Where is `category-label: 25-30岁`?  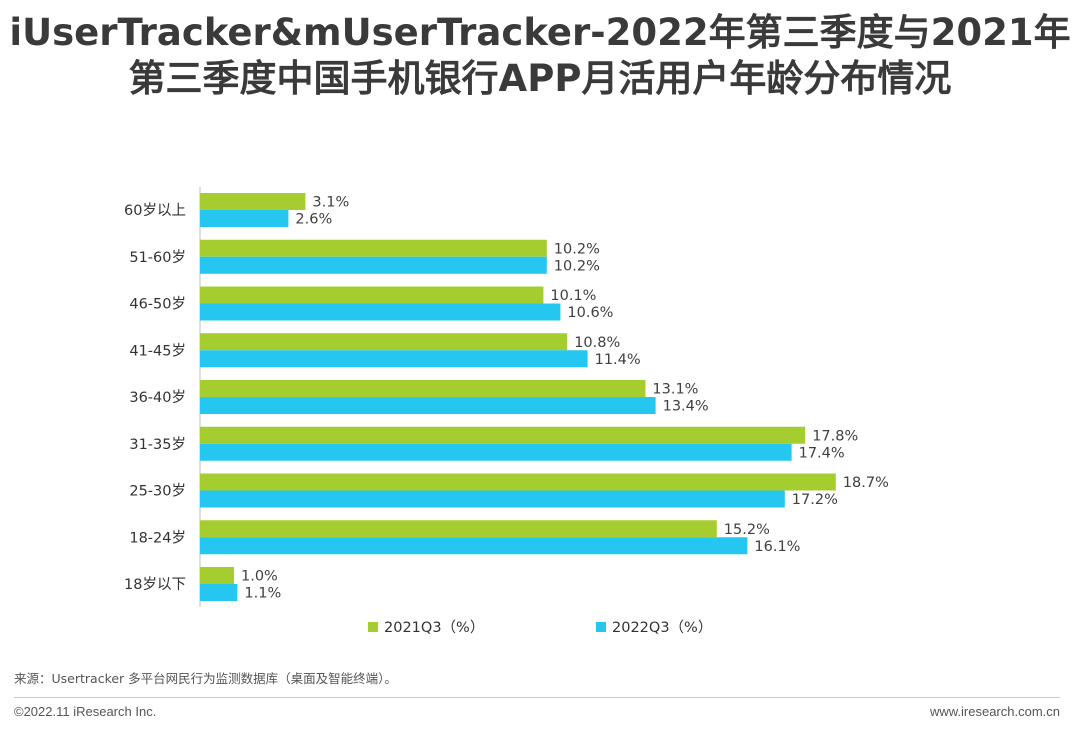 category-label: 25-30岁 is located at coordinates (157, 491).